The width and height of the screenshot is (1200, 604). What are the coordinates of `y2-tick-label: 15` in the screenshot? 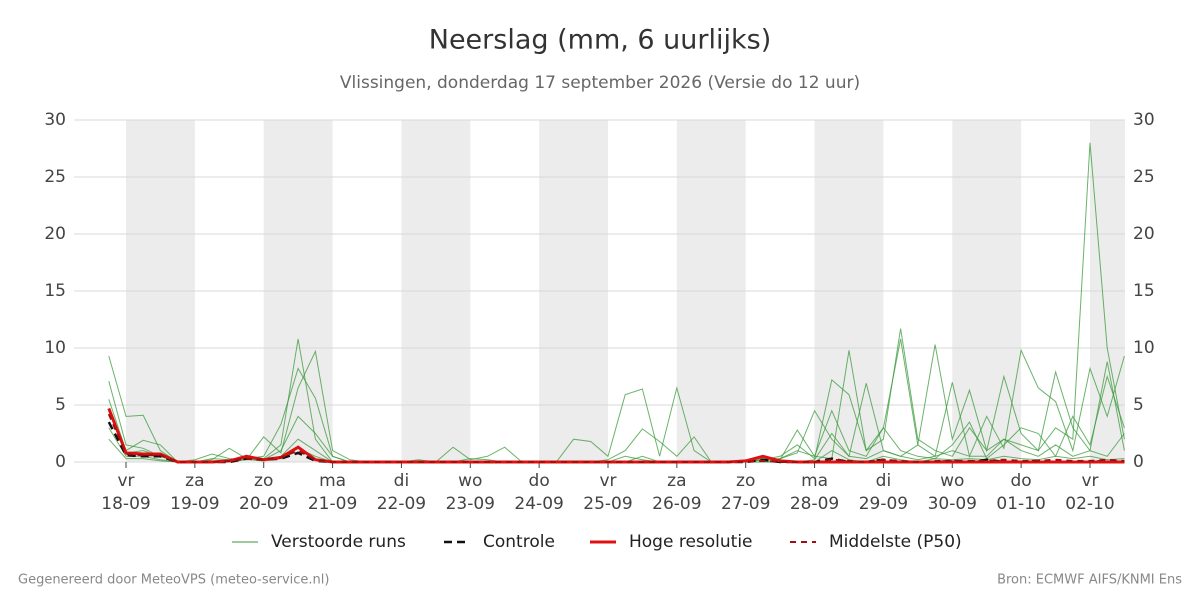 It's located at (1144, 291).